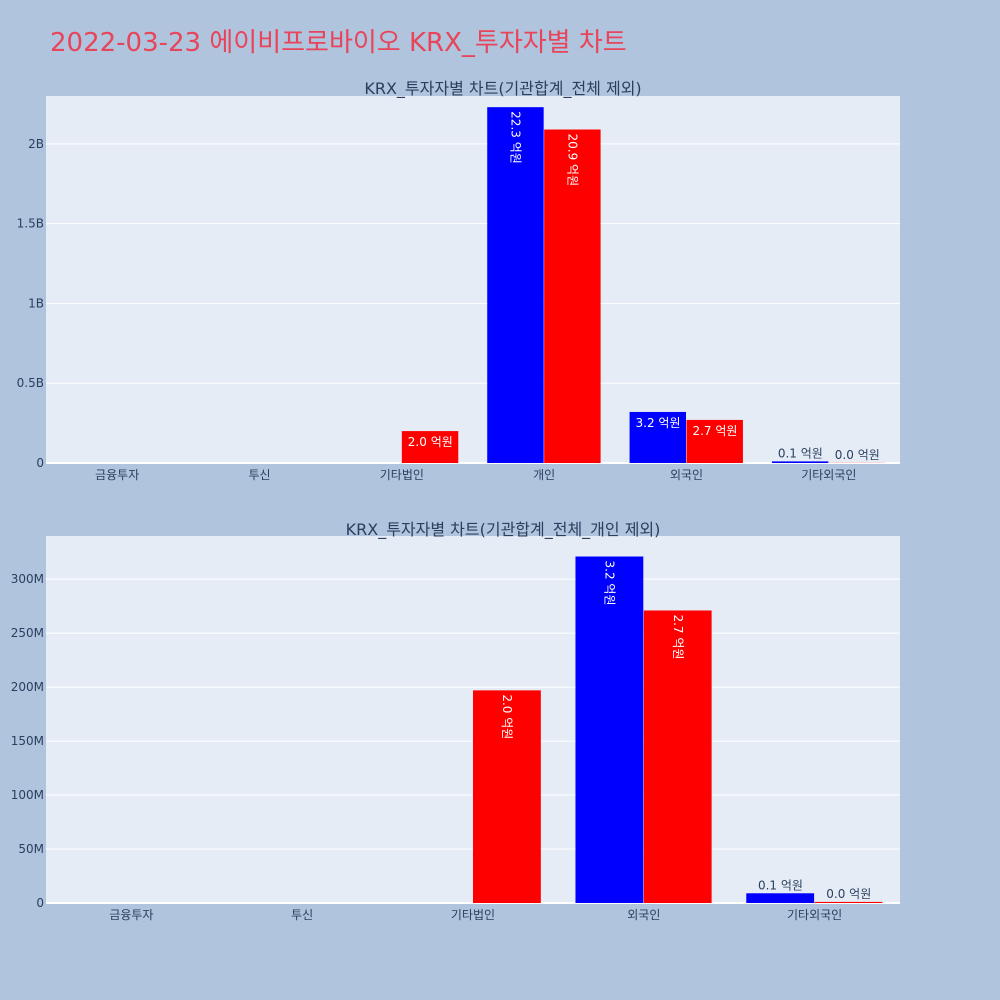  I want to click on chart-subtitle: KRX_투자자별 차트(기관합계_전체_개인 제외), so click(503, 530).